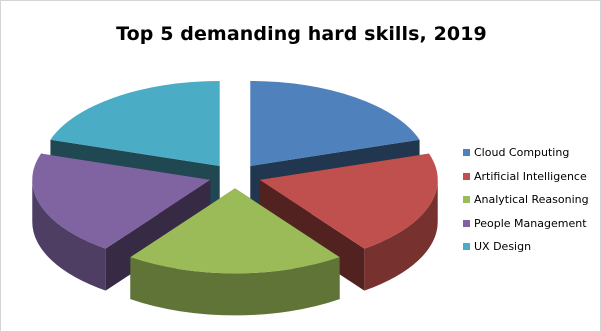  I want to click on pie-slice-analytical-reasoning, so click(235, 252).